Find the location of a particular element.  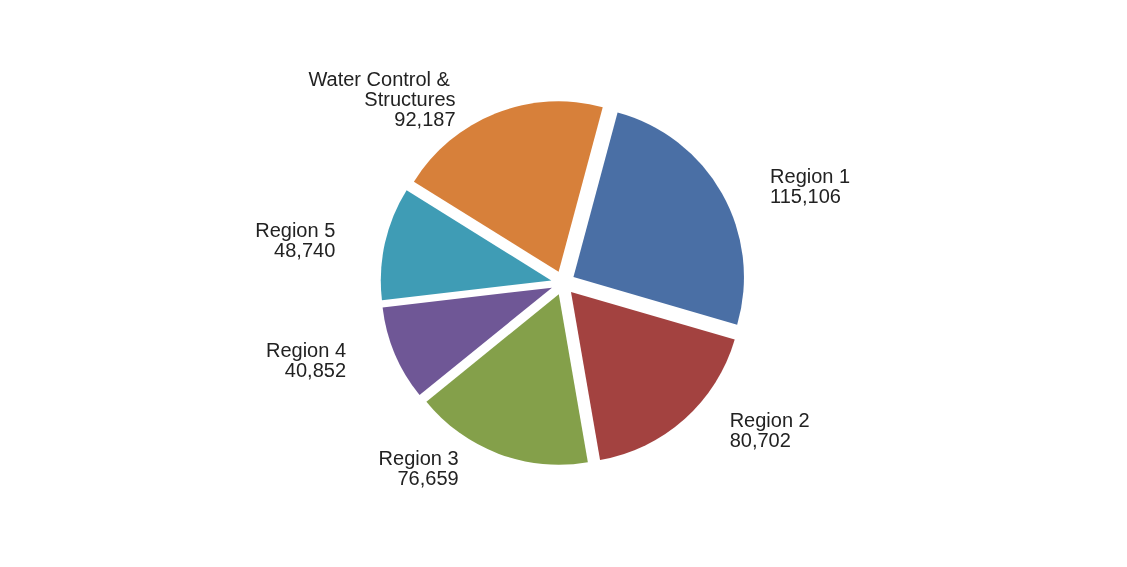

slice-label: Region 5 is located at coordinates (295, 229).